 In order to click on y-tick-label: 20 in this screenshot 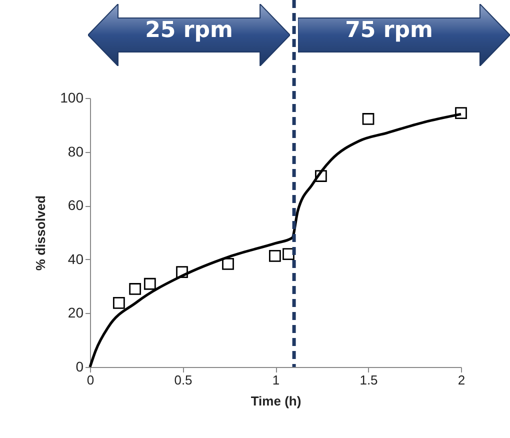, I will do `click(76, 312)`.